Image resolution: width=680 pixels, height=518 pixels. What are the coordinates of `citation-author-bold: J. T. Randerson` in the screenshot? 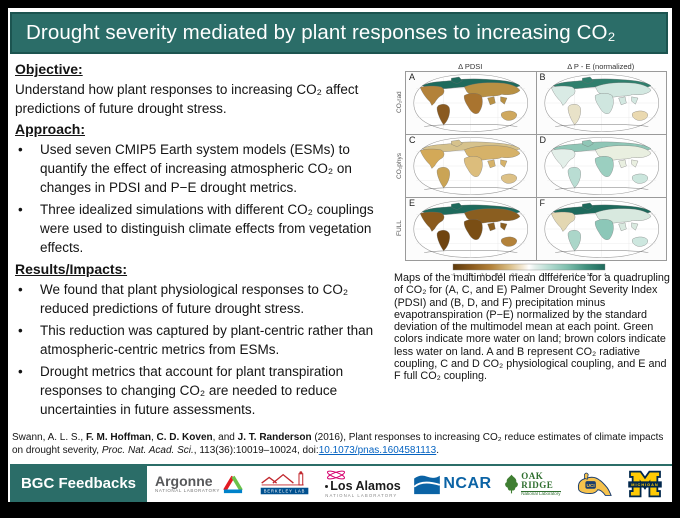 It's located at (274, 437).